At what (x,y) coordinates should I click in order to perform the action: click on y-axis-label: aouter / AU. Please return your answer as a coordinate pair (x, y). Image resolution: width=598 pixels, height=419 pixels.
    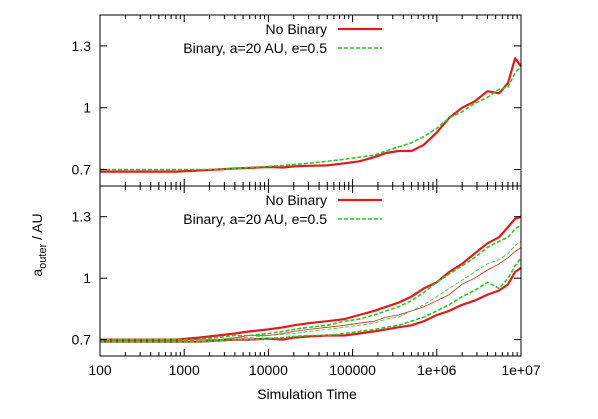
    Looking at the image, I should click on (39, 244).